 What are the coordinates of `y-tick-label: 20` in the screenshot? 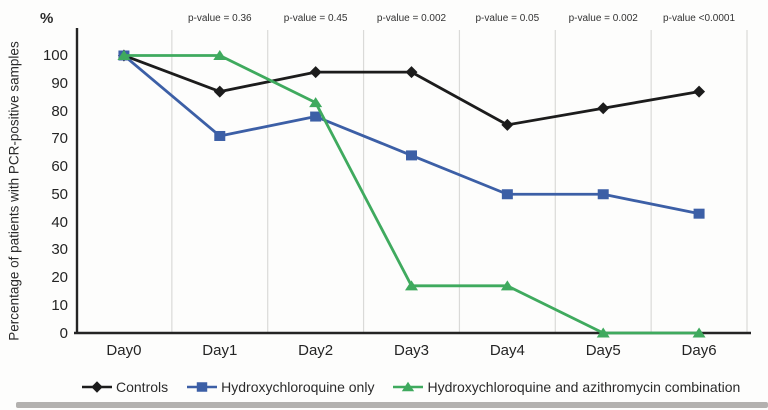 It's located at (59, 277).